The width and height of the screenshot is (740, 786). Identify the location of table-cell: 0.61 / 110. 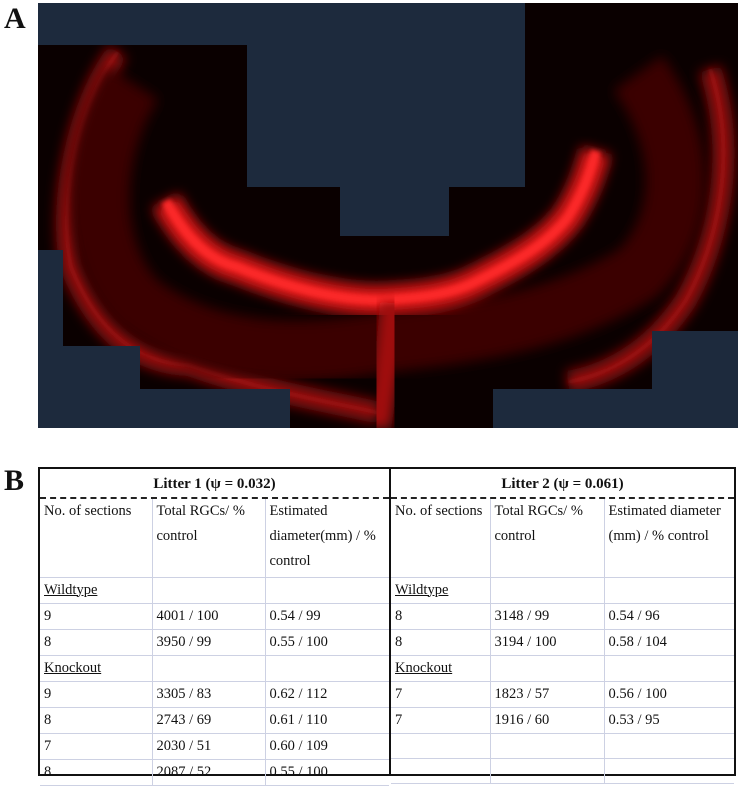
(326, 720).